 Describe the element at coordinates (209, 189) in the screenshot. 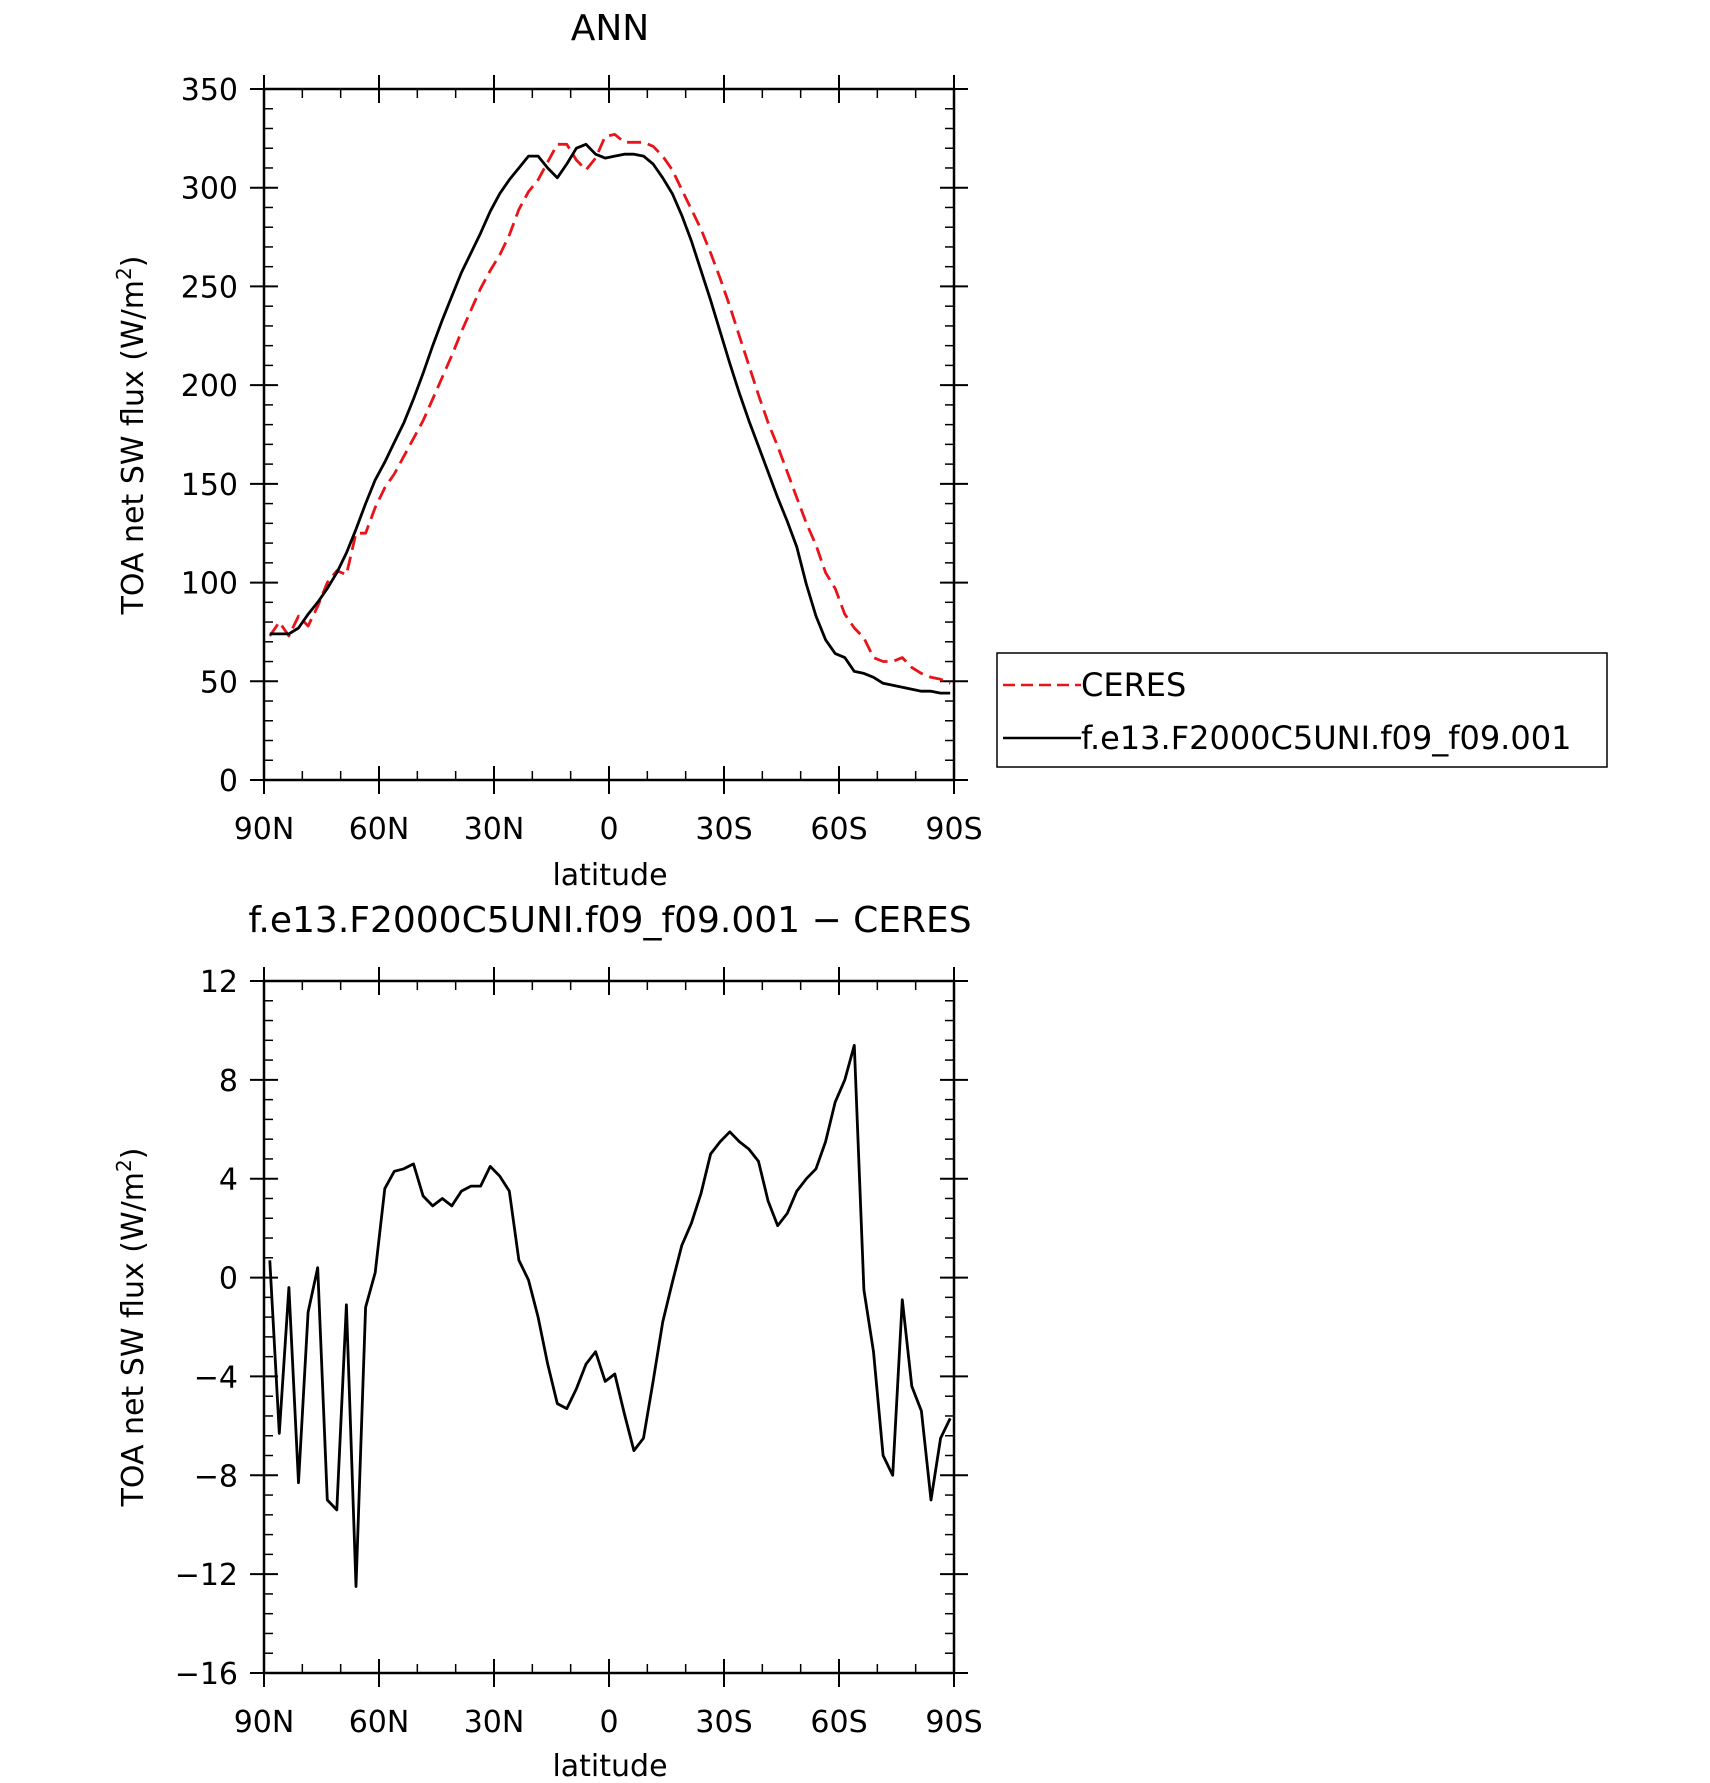

I see `y-tick-label: 300` at that location.